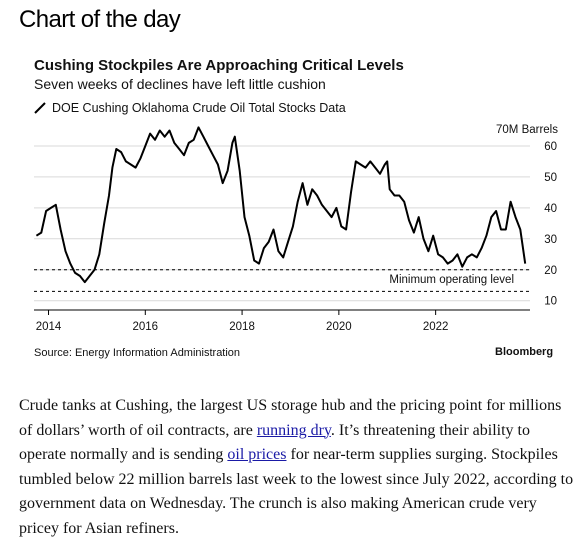  What do you see at coordinates (524, 352) in the screenshot?
I see `brand-logo: Bloomberg` at bounding box center [524, 352].